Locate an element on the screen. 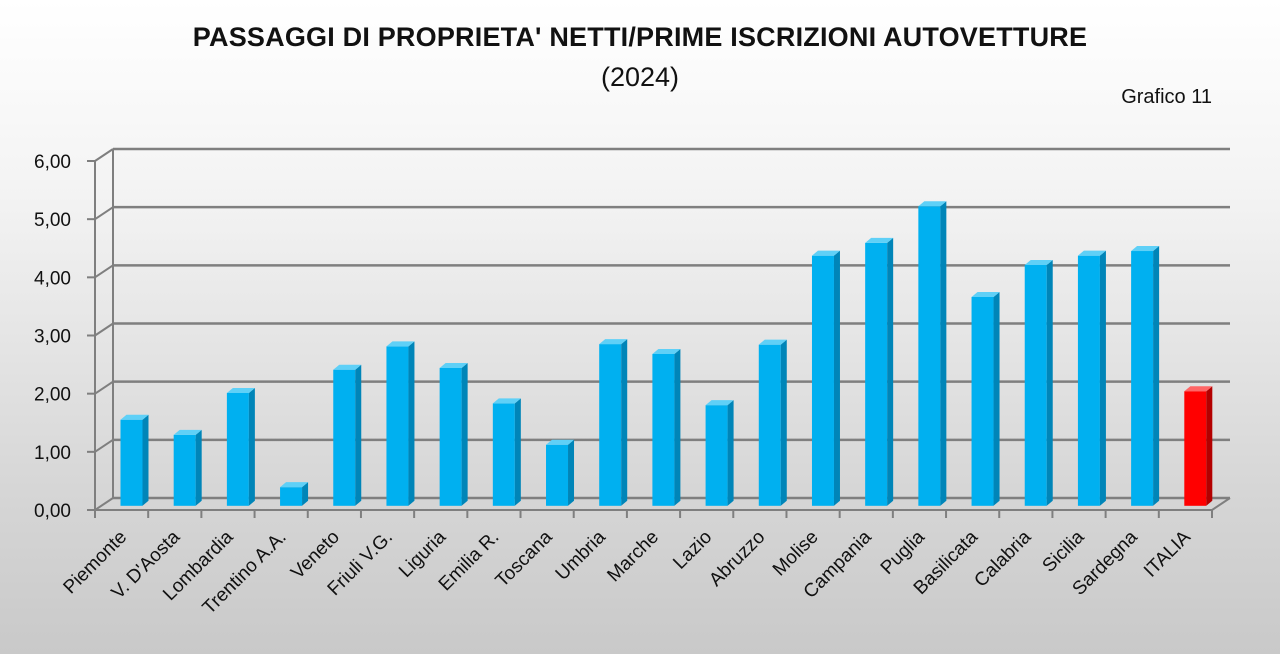 The image size is (1280, 654). x-tick-label: Umbria is located at coordinates (581, 555).